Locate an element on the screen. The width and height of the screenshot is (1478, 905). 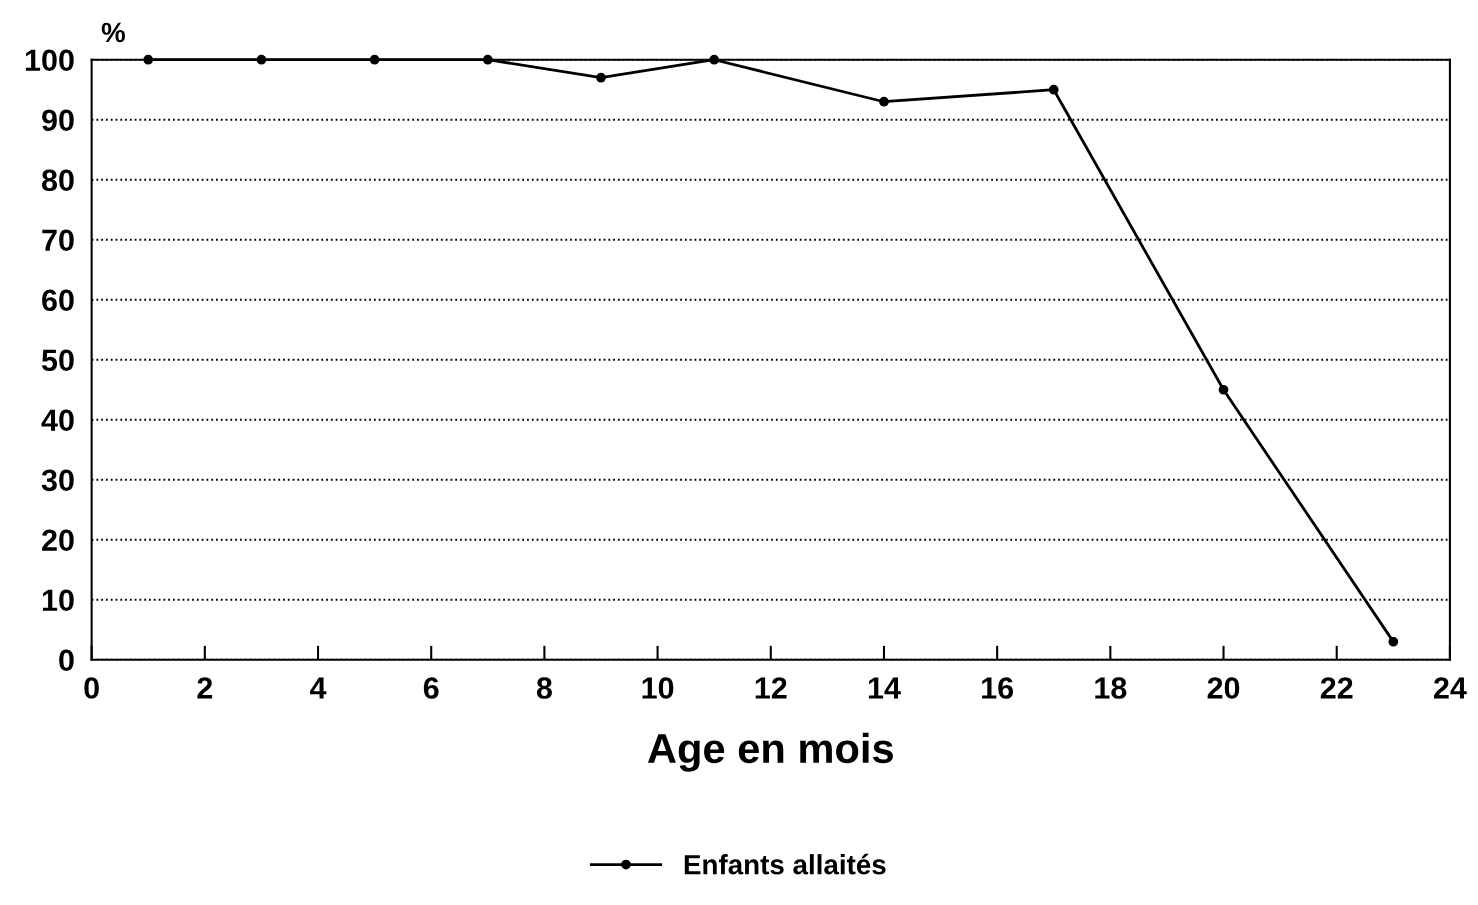
y-tick-label: 30 is located at coordinates (57, 480).